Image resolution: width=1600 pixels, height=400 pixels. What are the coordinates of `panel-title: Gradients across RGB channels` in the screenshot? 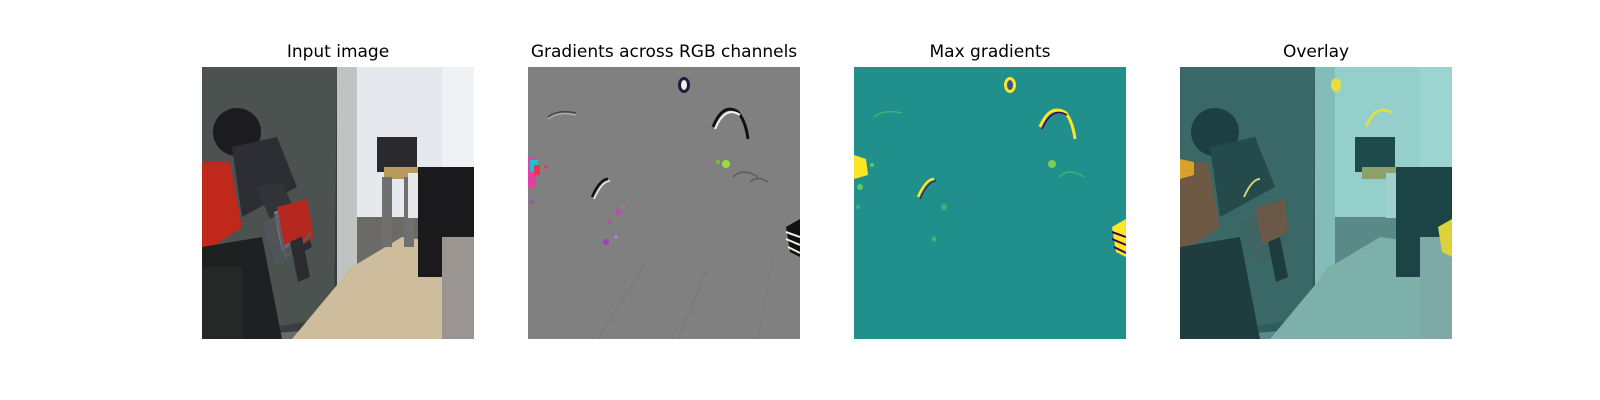 It's located at (664, 52).